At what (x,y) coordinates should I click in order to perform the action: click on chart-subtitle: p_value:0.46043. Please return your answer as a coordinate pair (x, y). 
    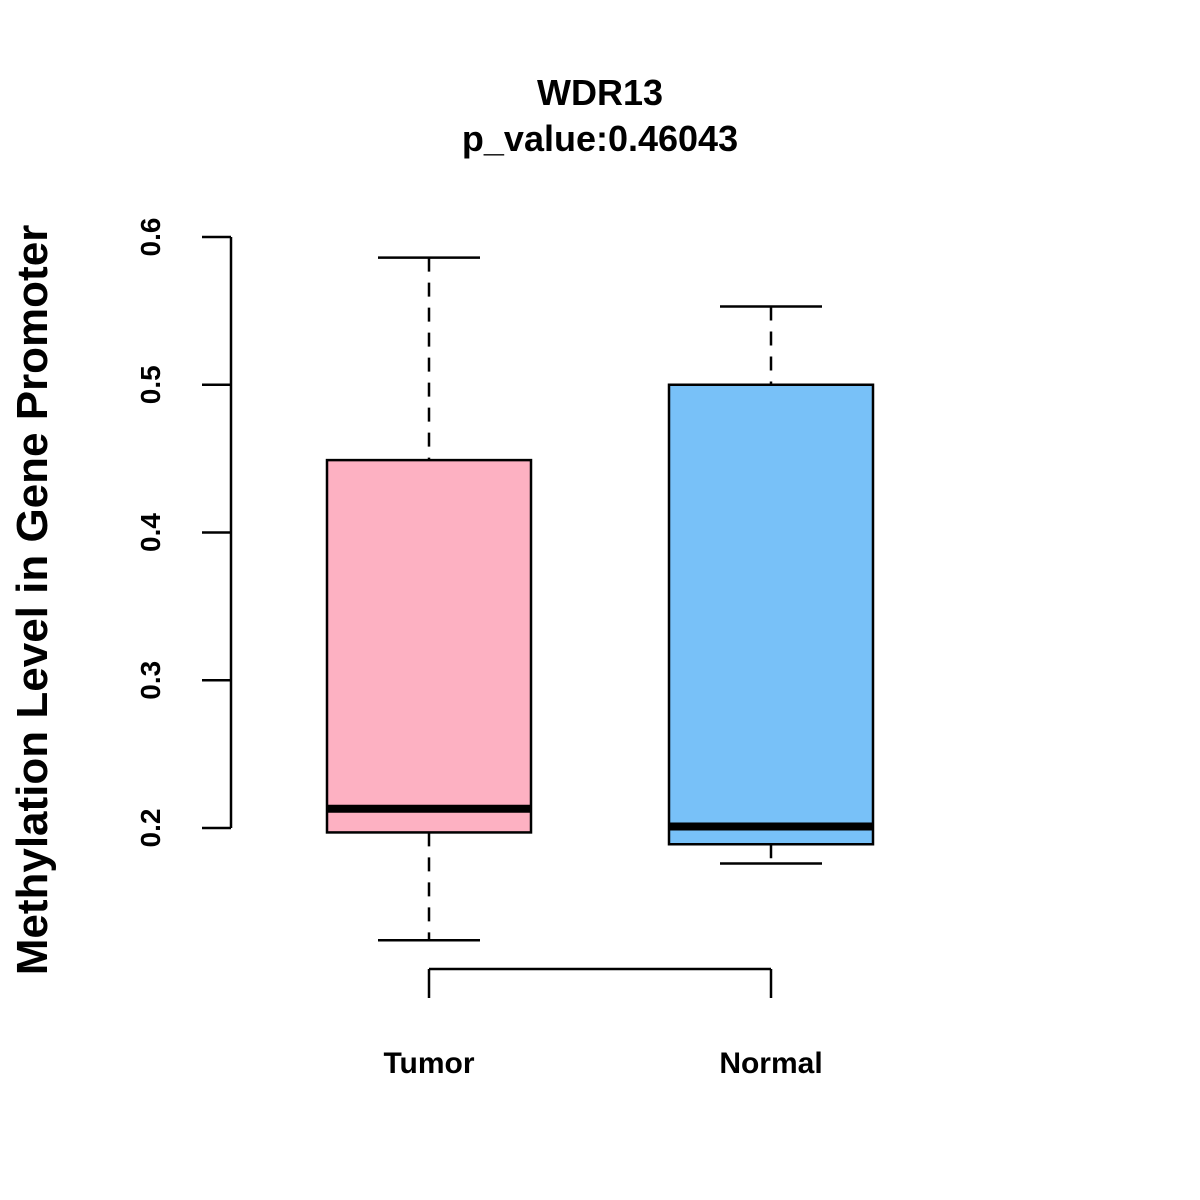
    Looking at the image, I should click on (600, 138).